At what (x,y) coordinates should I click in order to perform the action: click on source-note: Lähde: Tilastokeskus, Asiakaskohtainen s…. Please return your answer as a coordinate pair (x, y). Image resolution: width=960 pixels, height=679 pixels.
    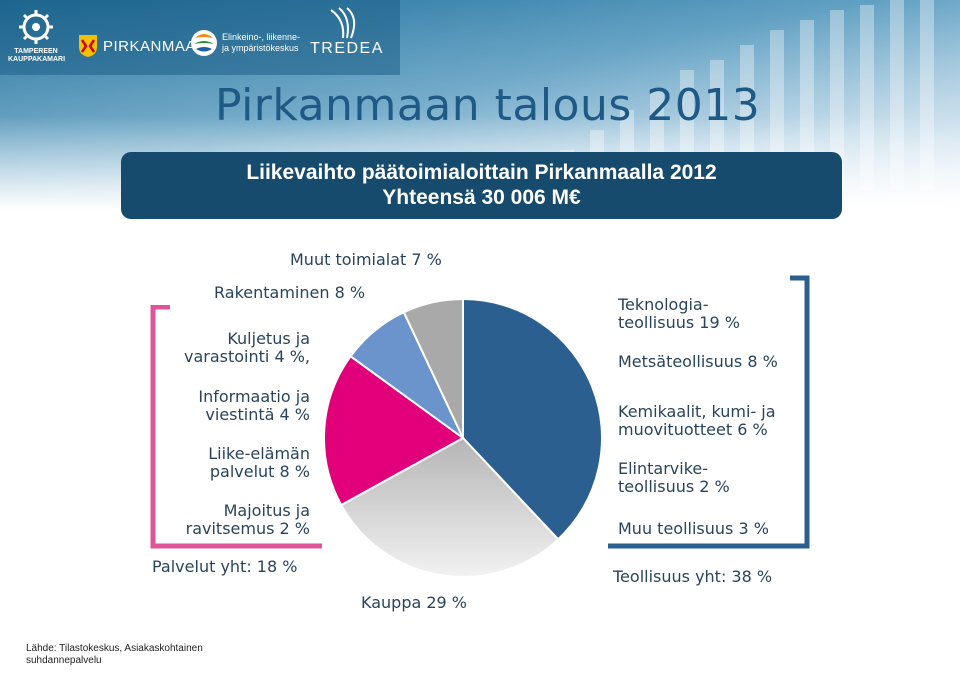
    Looking at the image, I should click on (114, 654).